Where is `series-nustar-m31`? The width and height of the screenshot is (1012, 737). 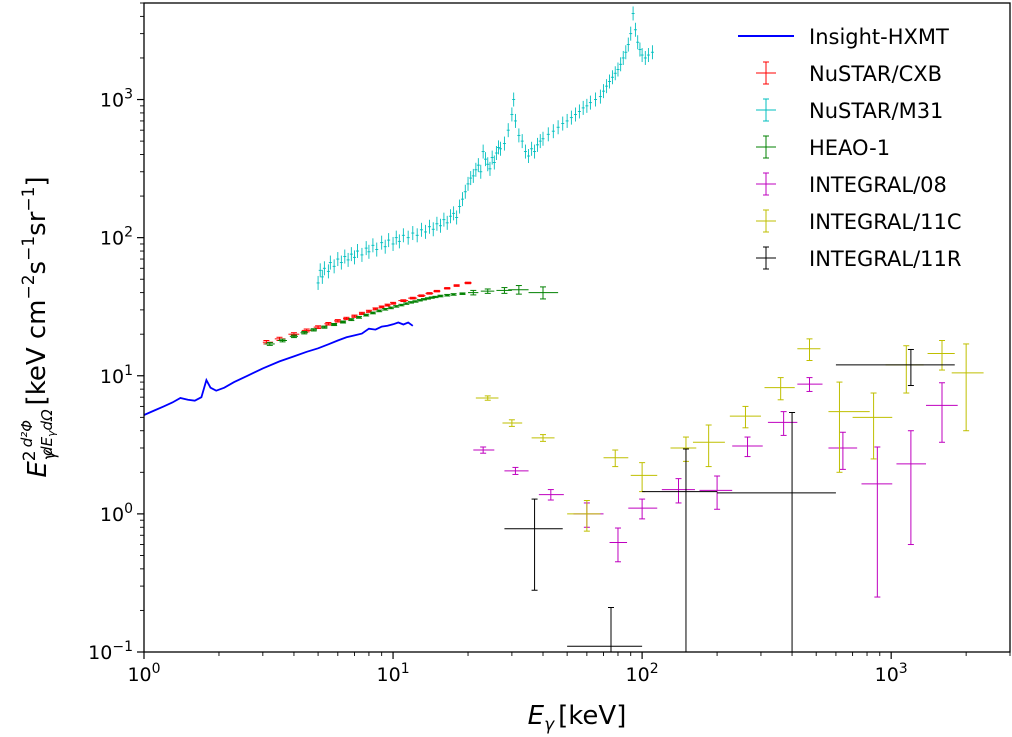
series-nustar-m31 is located at coordinates (485, 148).